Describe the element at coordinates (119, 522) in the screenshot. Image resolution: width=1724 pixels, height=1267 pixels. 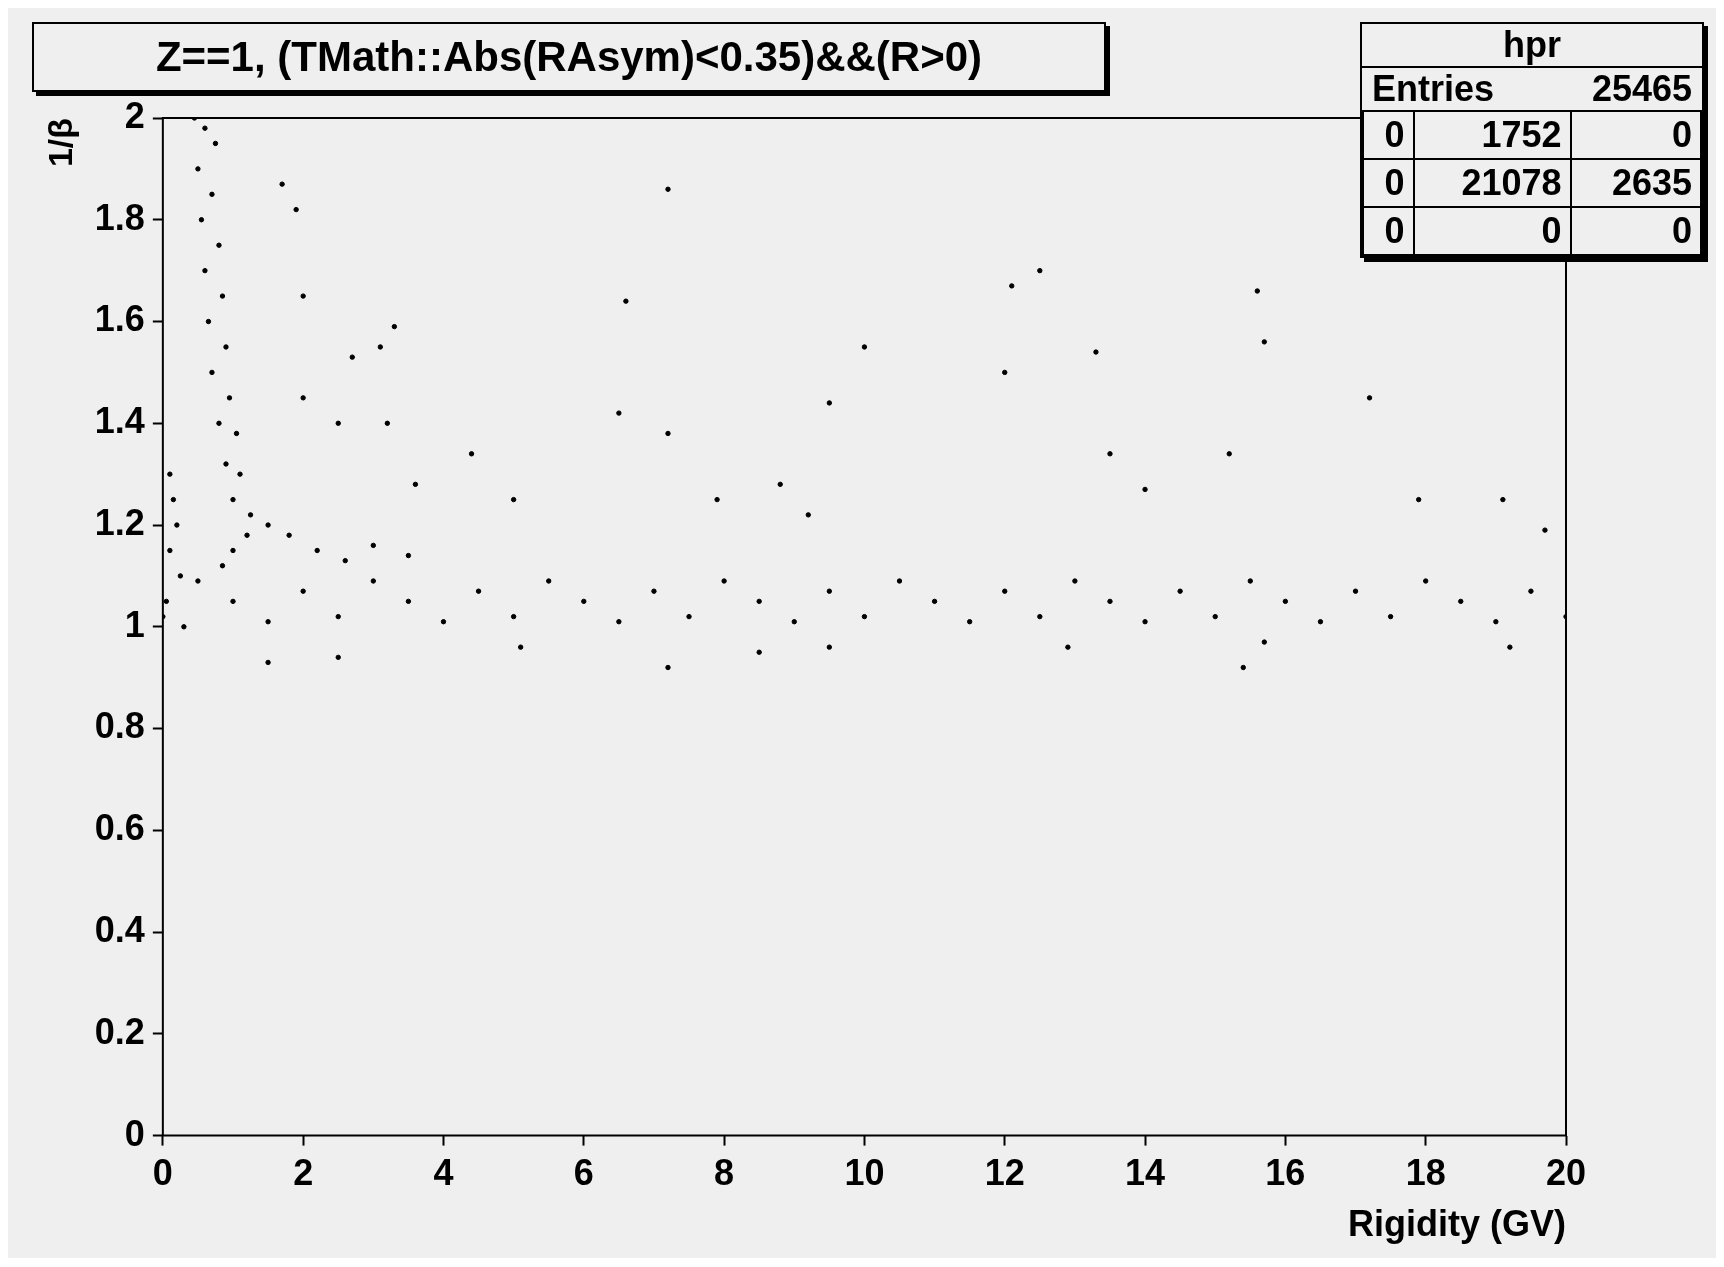
I see `y-tick-label: 1.2` at that location.